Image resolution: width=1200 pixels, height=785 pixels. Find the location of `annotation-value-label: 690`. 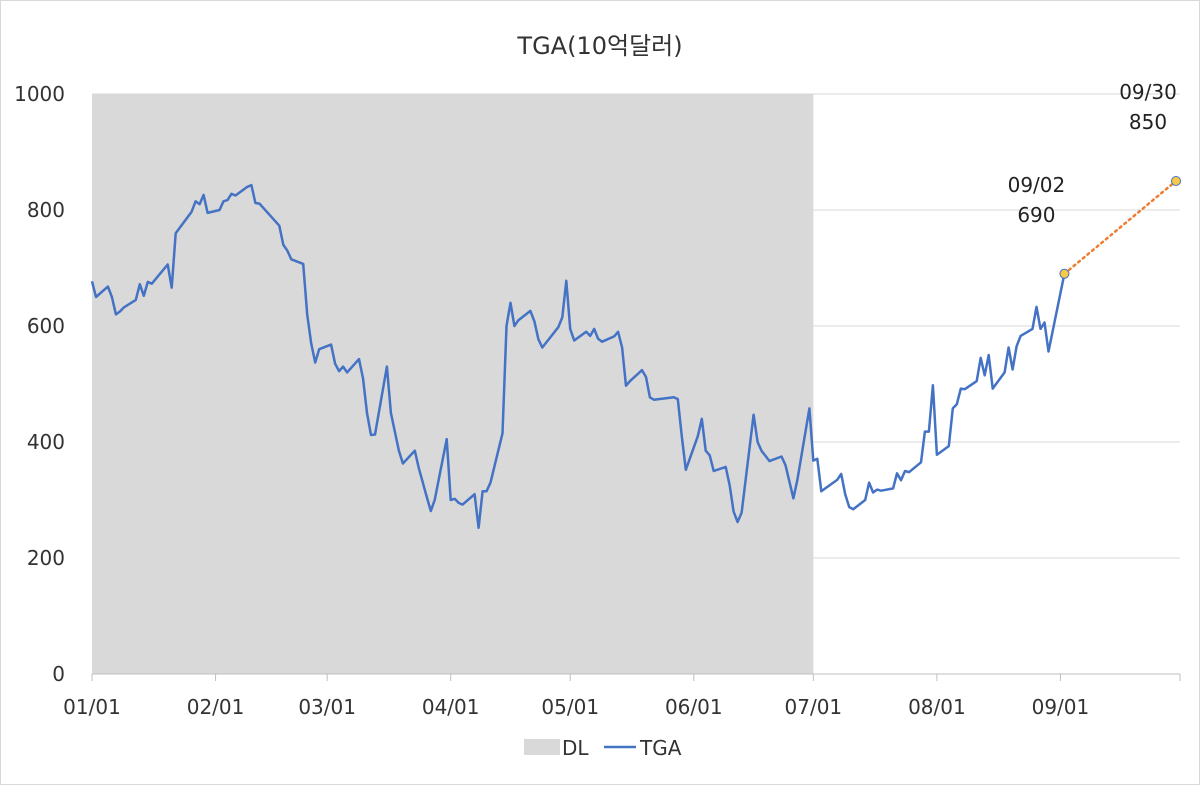

annotation-value-label: 690 is located at coordinates (1036, 215).